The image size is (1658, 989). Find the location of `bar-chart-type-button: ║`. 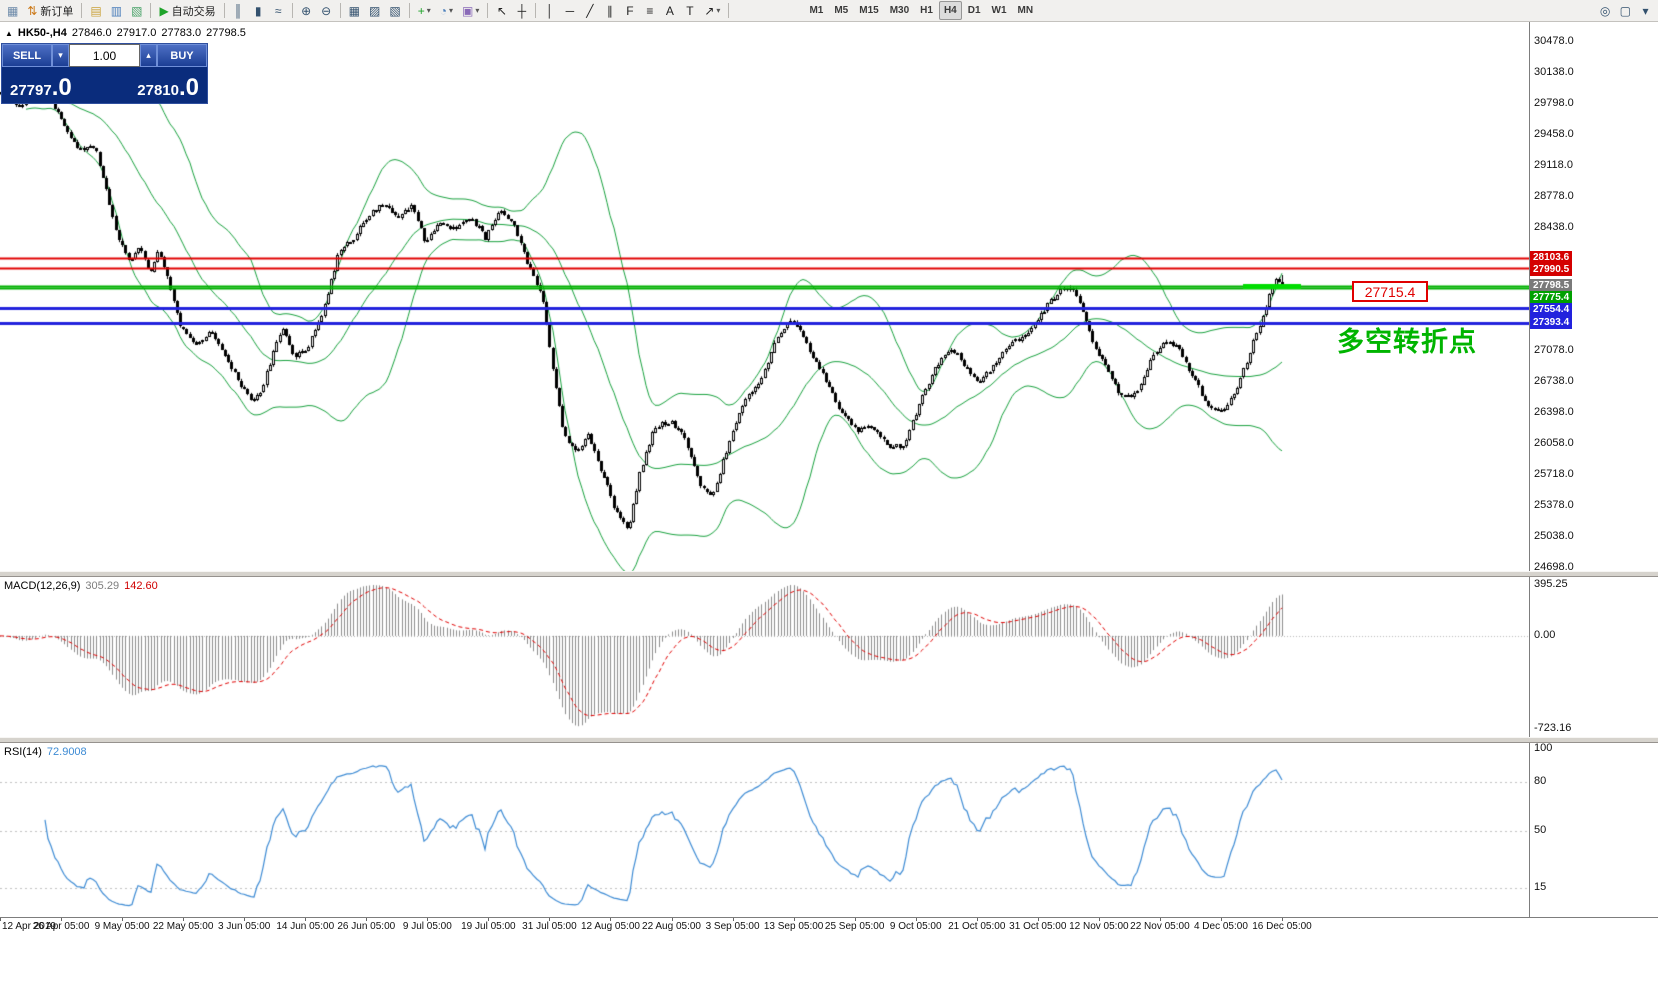

bar-chart-type-button: ║ is located at coordinates (238, 10).